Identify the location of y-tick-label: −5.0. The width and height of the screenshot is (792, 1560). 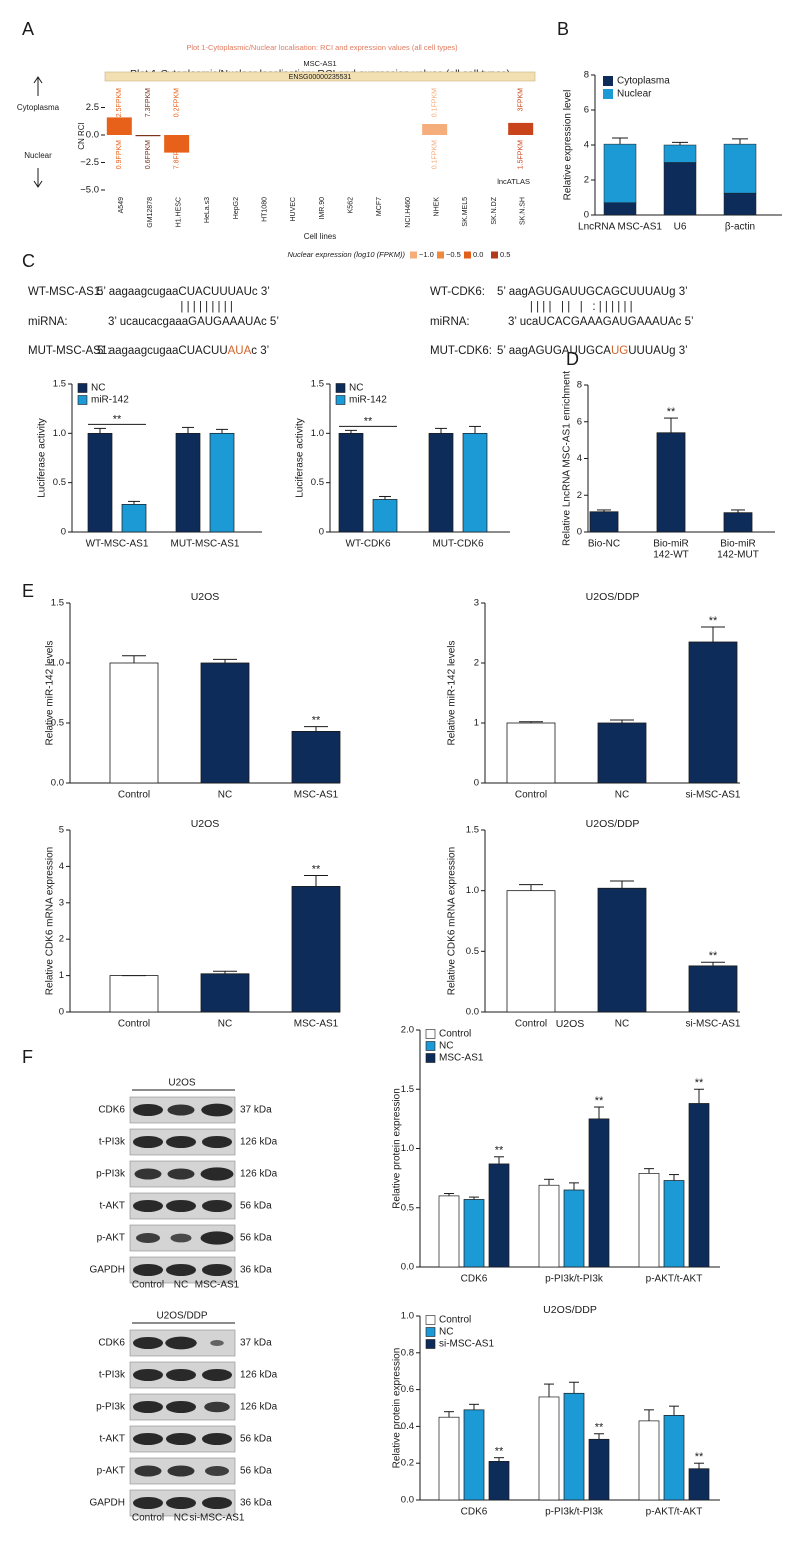
(89, 190).